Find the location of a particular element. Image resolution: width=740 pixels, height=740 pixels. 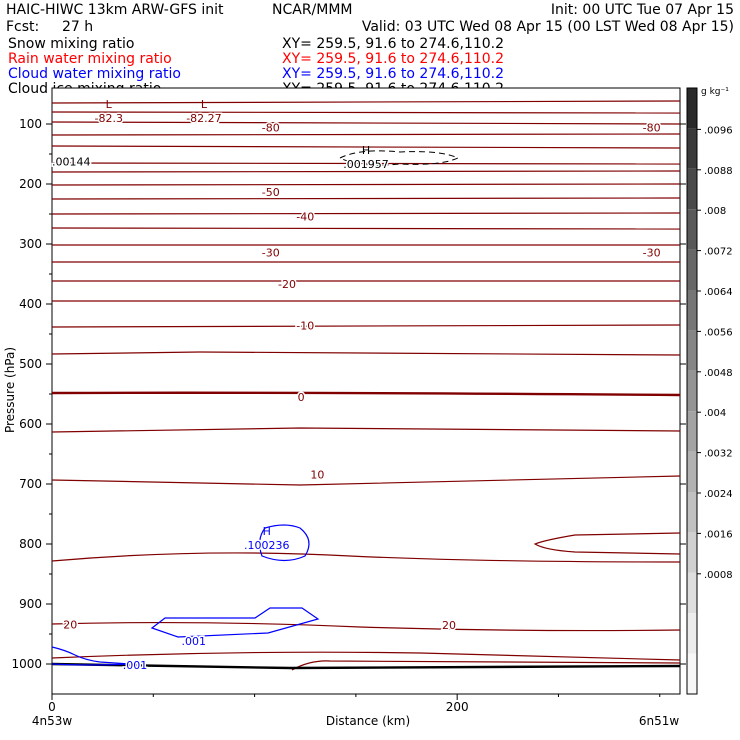

y-tick-label: 200 is located at coordinates (30, 184).